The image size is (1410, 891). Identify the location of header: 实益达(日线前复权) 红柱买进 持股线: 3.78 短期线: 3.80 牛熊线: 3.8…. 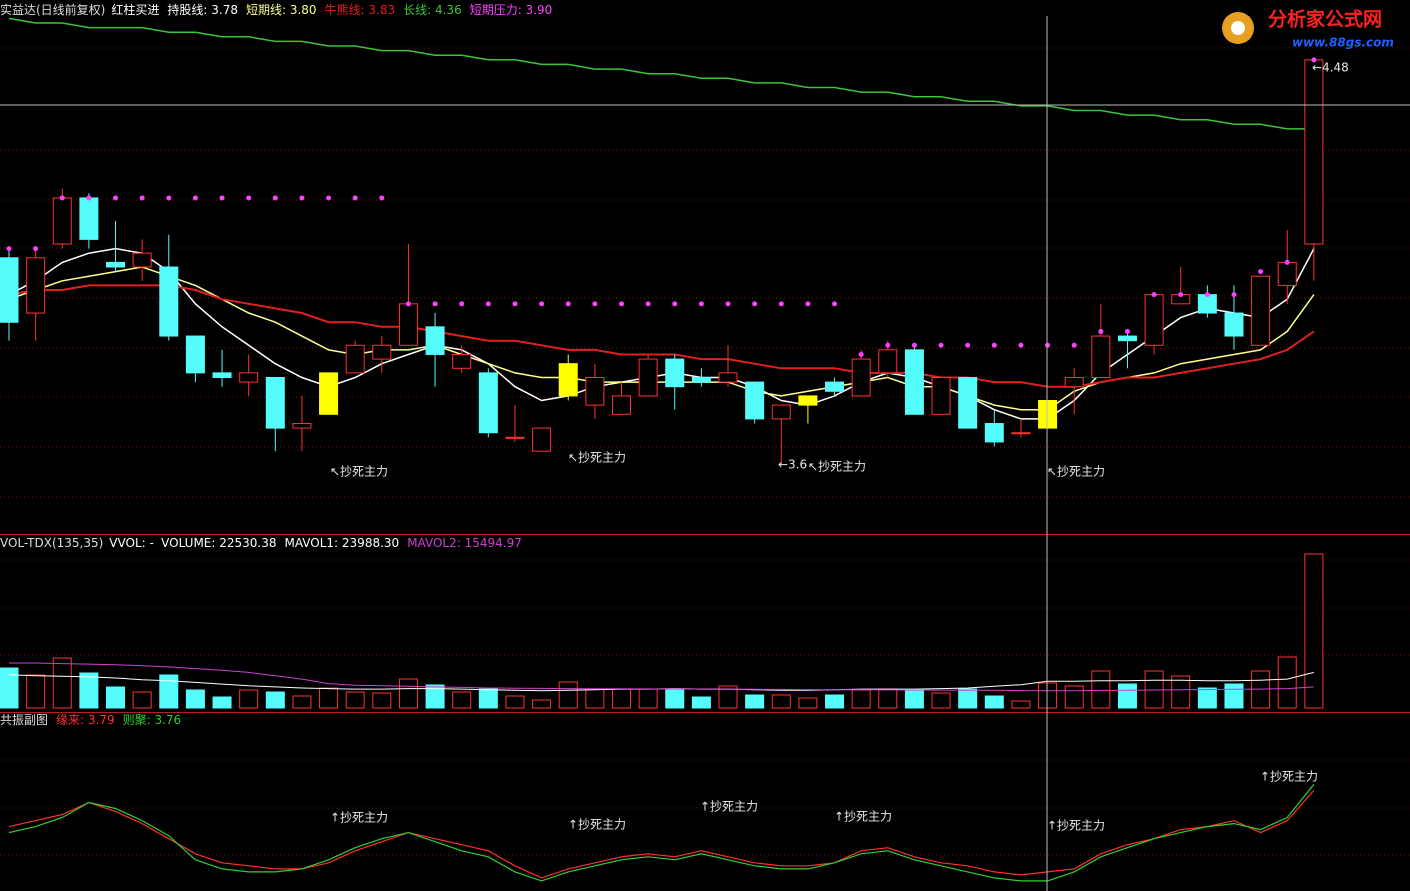
(276, 9).